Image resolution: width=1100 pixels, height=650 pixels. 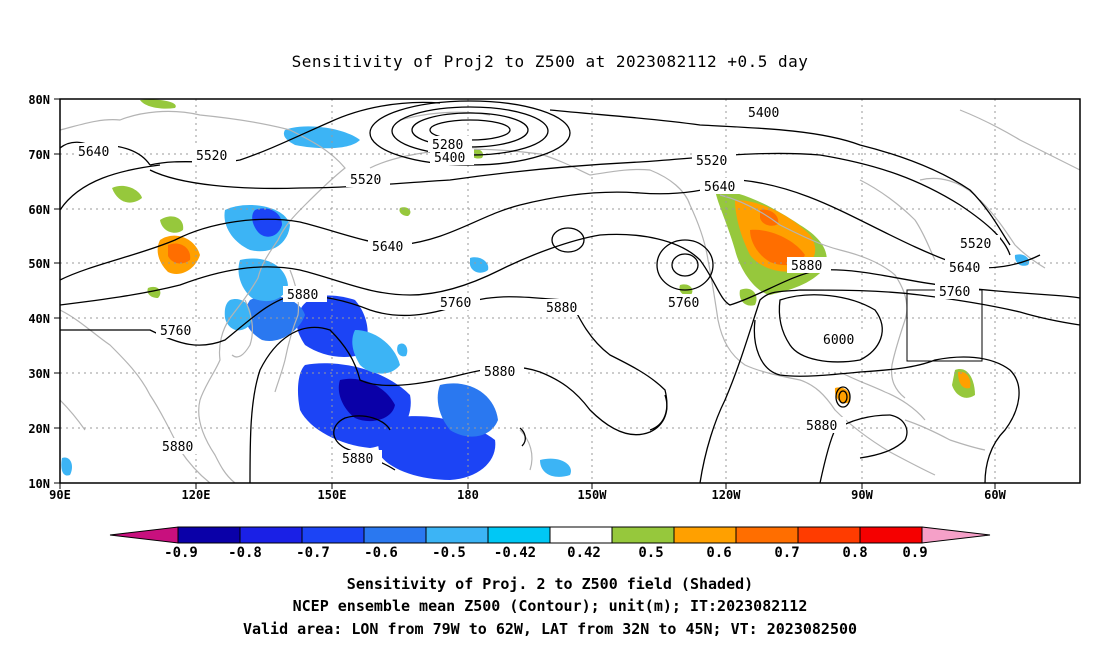 What do you see at coordinates (39, 429) in the screenshot?
I see `lat-label: 20N` at bounding box center [39, 429].